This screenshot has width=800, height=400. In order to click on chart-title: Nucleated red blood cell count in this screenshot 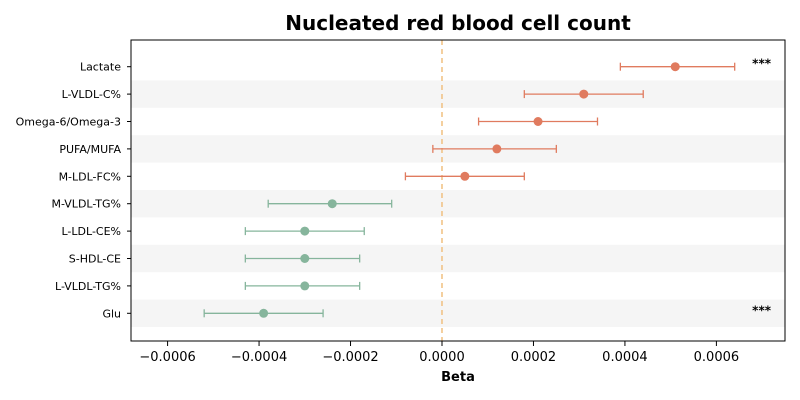, I will do `click(458, 23)`.